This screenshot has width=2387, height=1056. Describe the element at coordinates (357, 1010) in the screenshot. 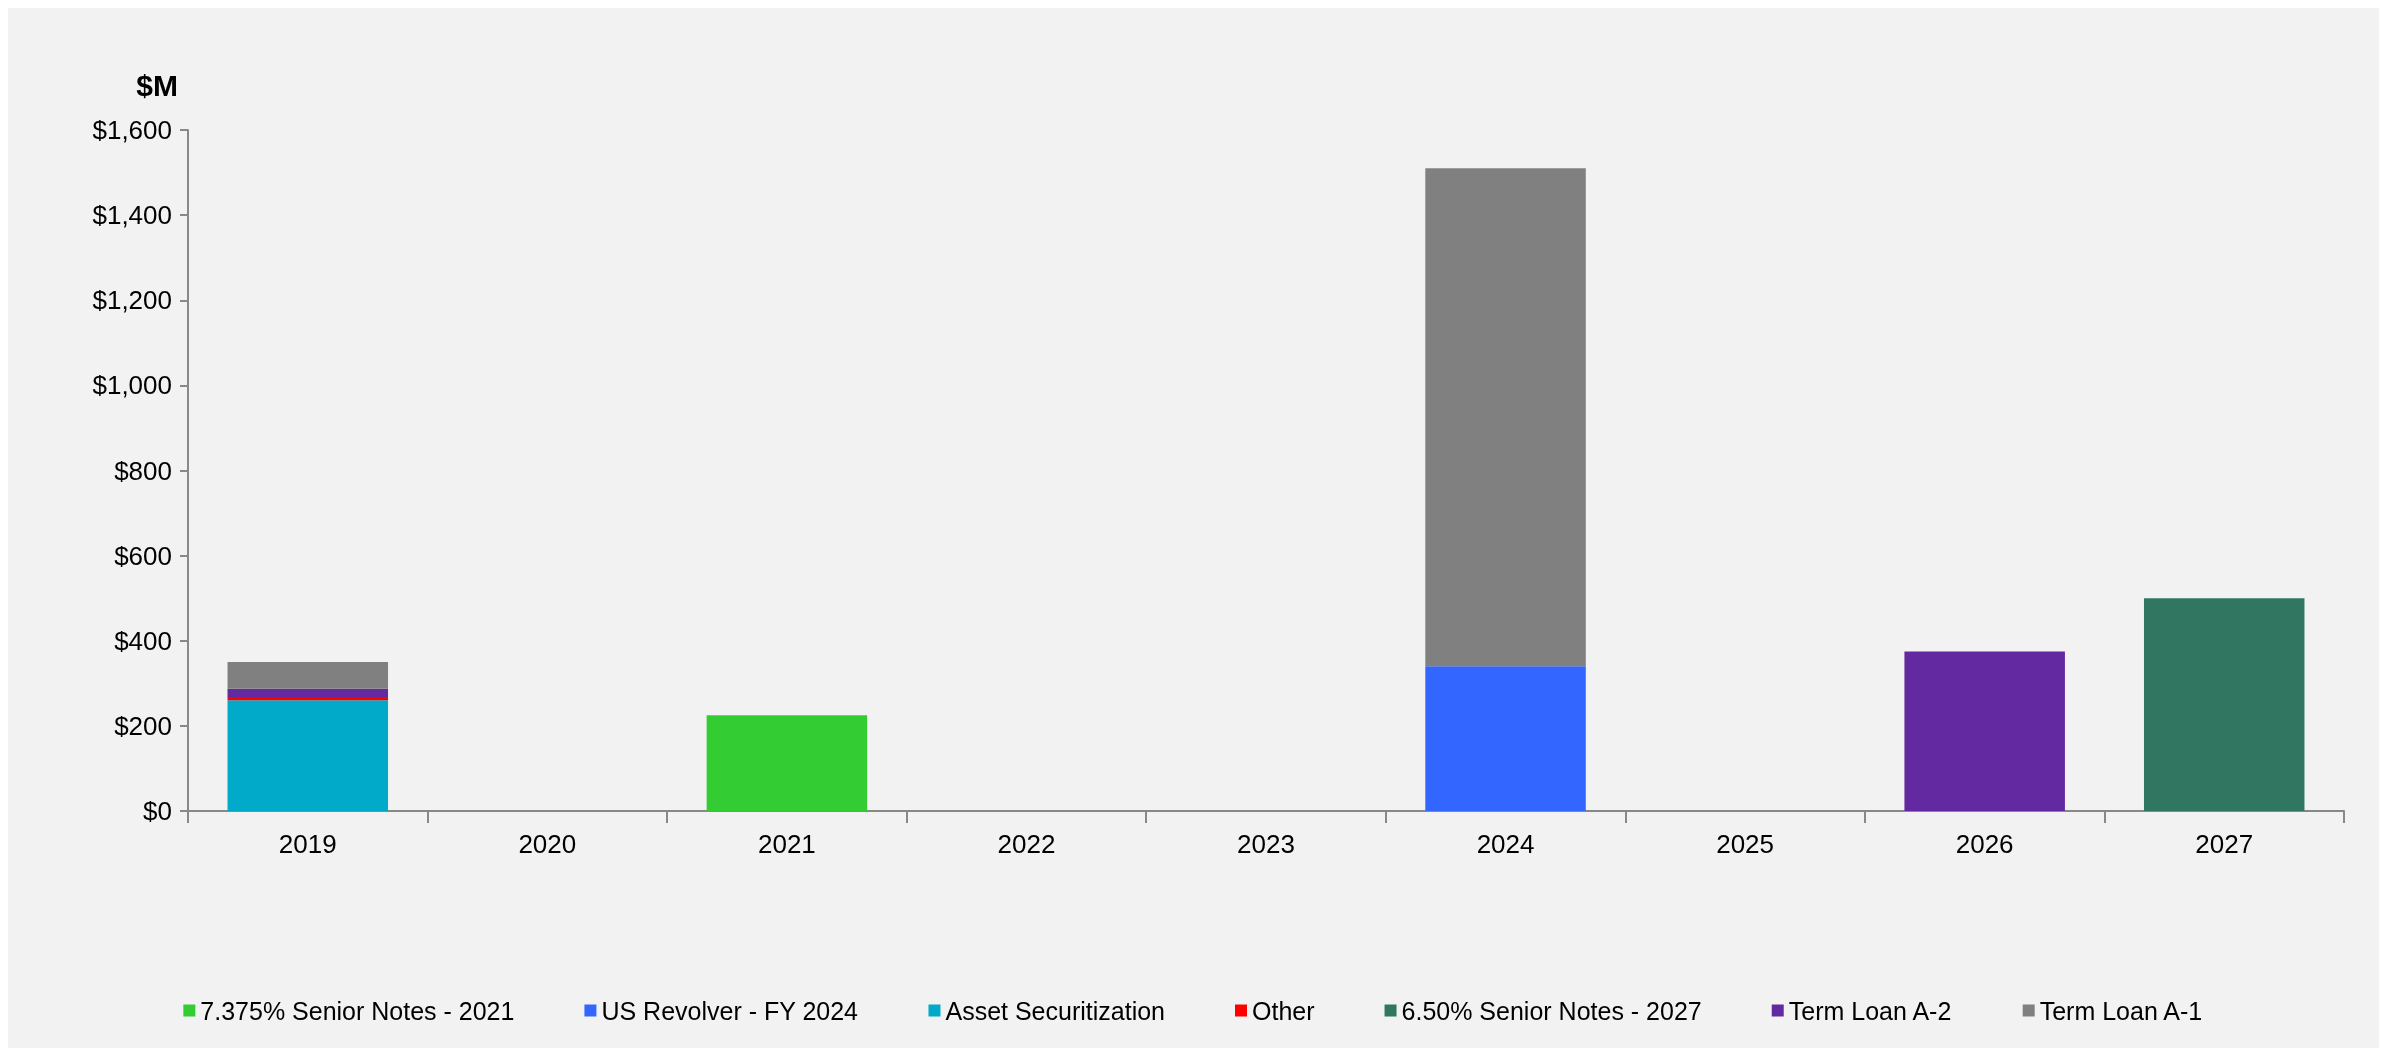

I see `legend-label: 7.375% Senior Notes - 2021` at that location.